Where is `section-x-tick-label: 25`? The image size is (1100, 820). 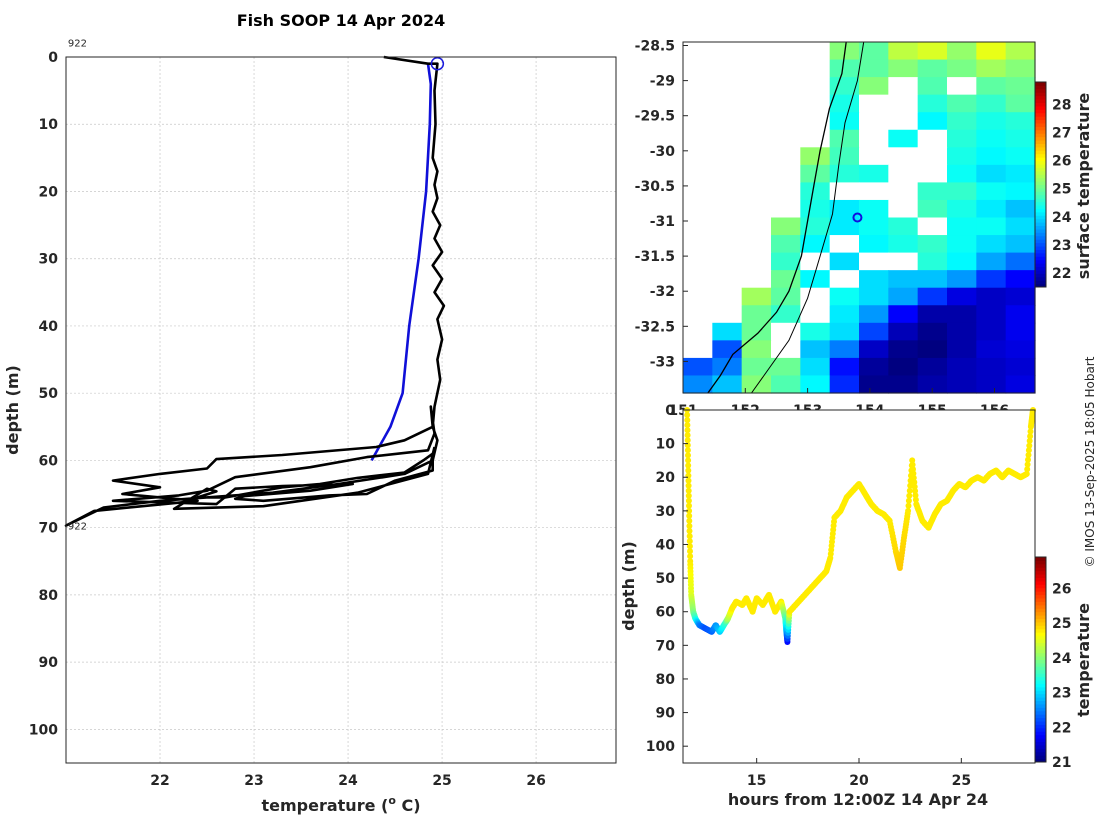
section-x-tick-label: 25 is located at coordinates (961, 781).